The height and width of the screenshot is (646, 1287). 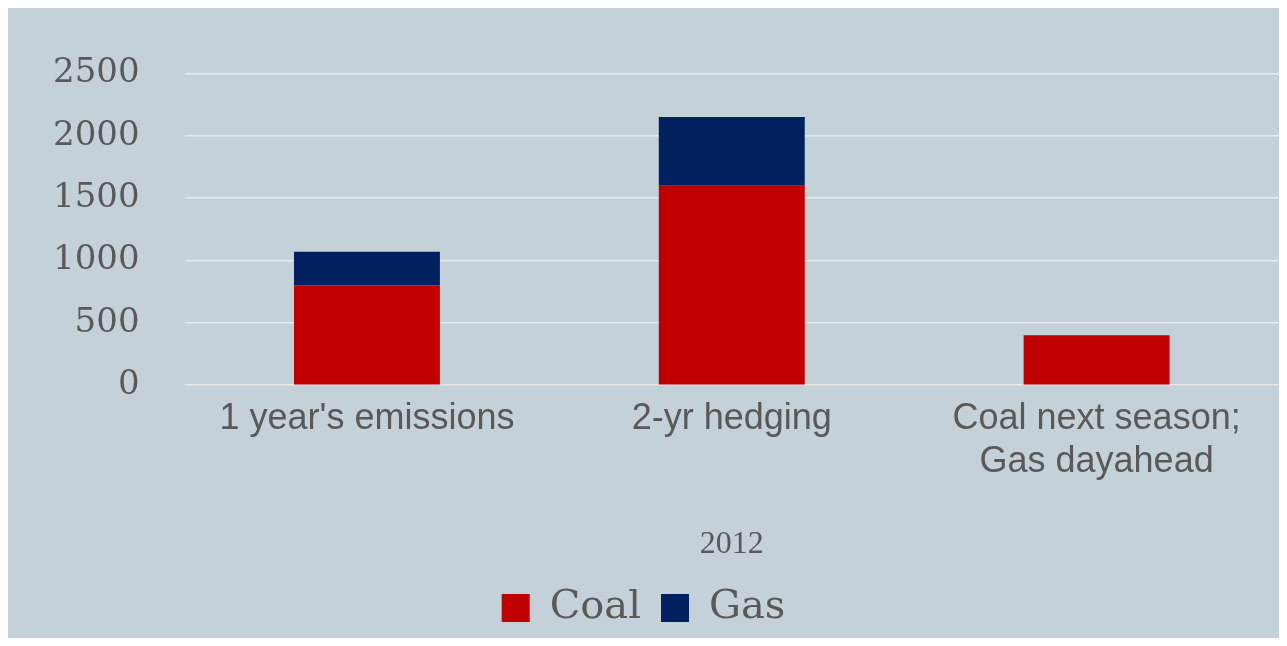 I want to click on y-tick-label: 500, so click(x=107, y=319).